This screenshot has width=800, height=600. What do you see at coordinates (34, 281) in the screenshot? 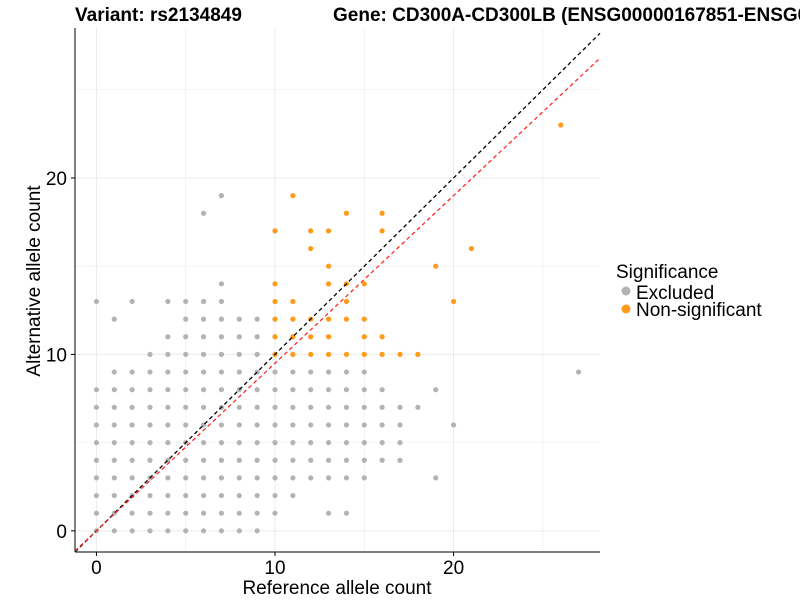
I see `y-axis-label: Alternative allele count` at bounding box center [34, 281].